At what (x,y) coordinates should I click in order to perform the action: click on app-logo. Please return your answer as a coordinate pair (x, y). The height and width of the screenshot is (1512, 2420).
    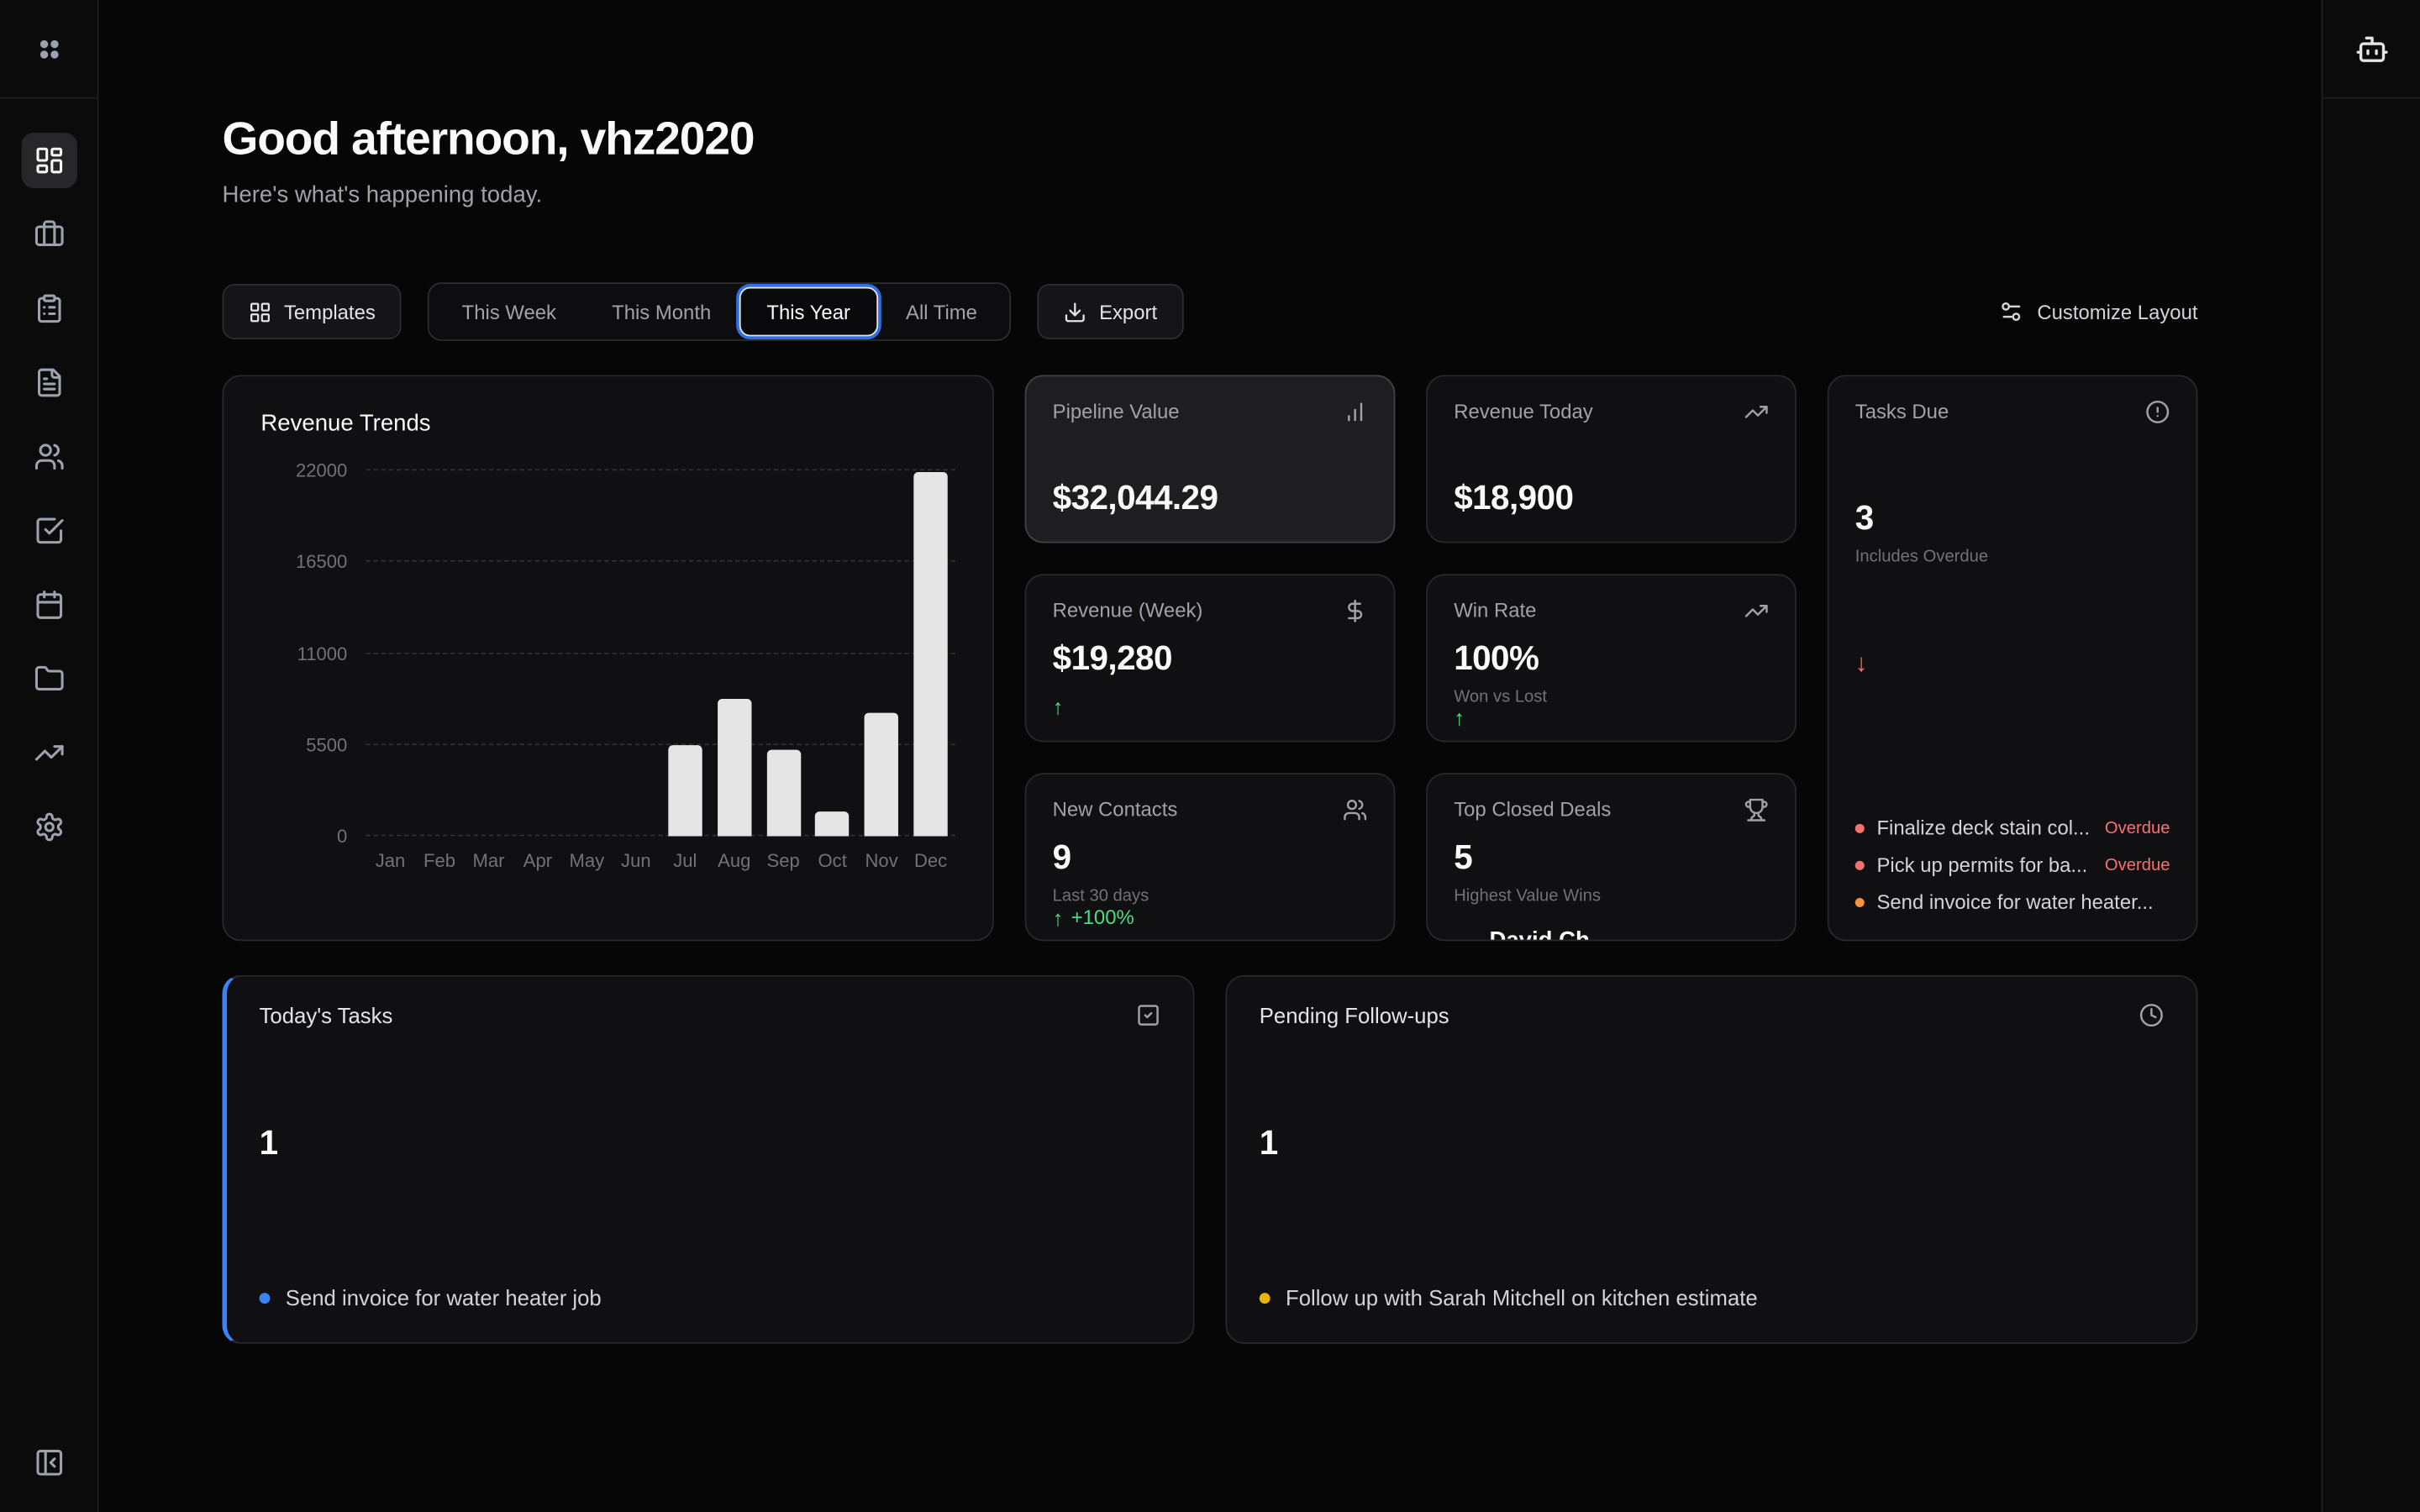
    Looking at the image, I should click on (49, 49).